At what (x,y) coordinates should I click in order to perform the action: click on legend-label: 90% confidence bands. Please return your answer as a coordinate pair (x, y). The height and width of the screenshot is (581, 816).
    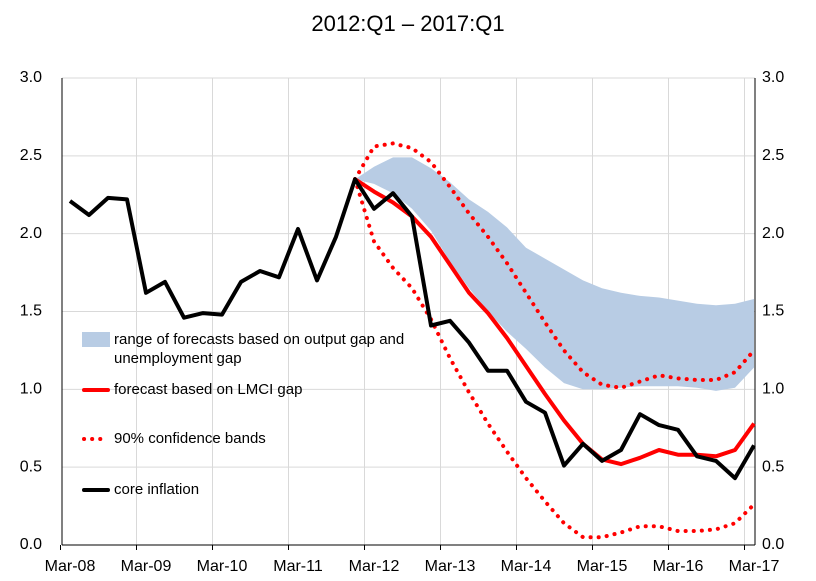
    Looking at the image, I should click on (190, 438).